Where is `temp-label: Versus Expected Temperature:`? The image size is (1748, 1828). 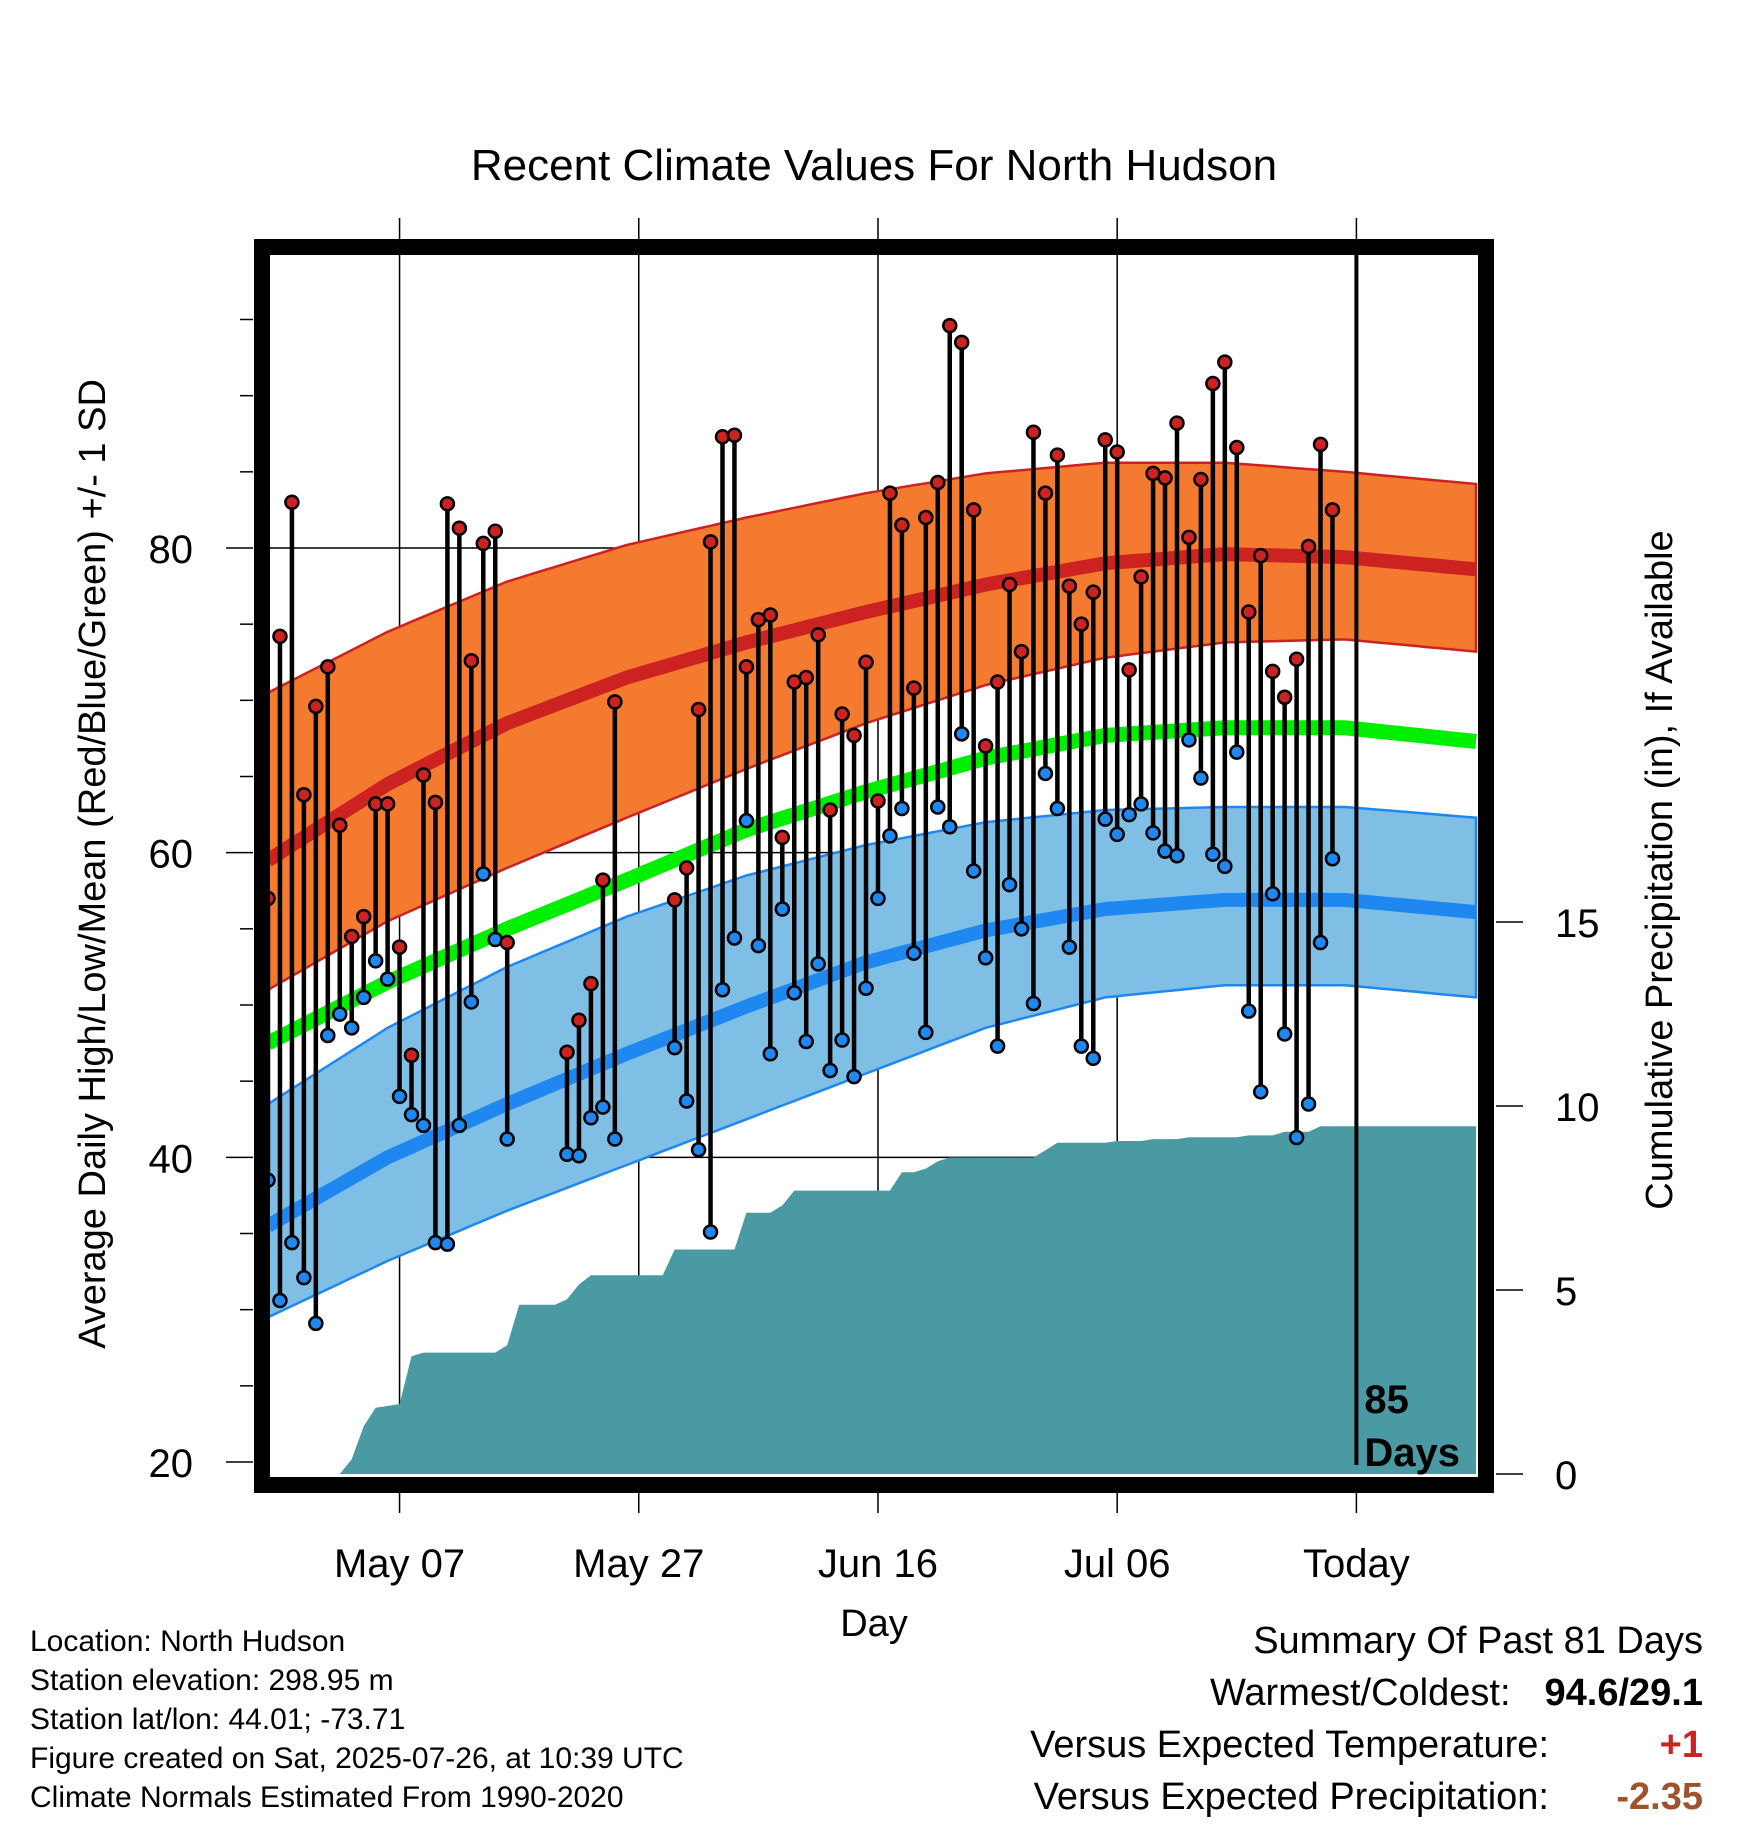 temp-label: Versus Expected Temperature: is located at coordinates (1289, 1745).